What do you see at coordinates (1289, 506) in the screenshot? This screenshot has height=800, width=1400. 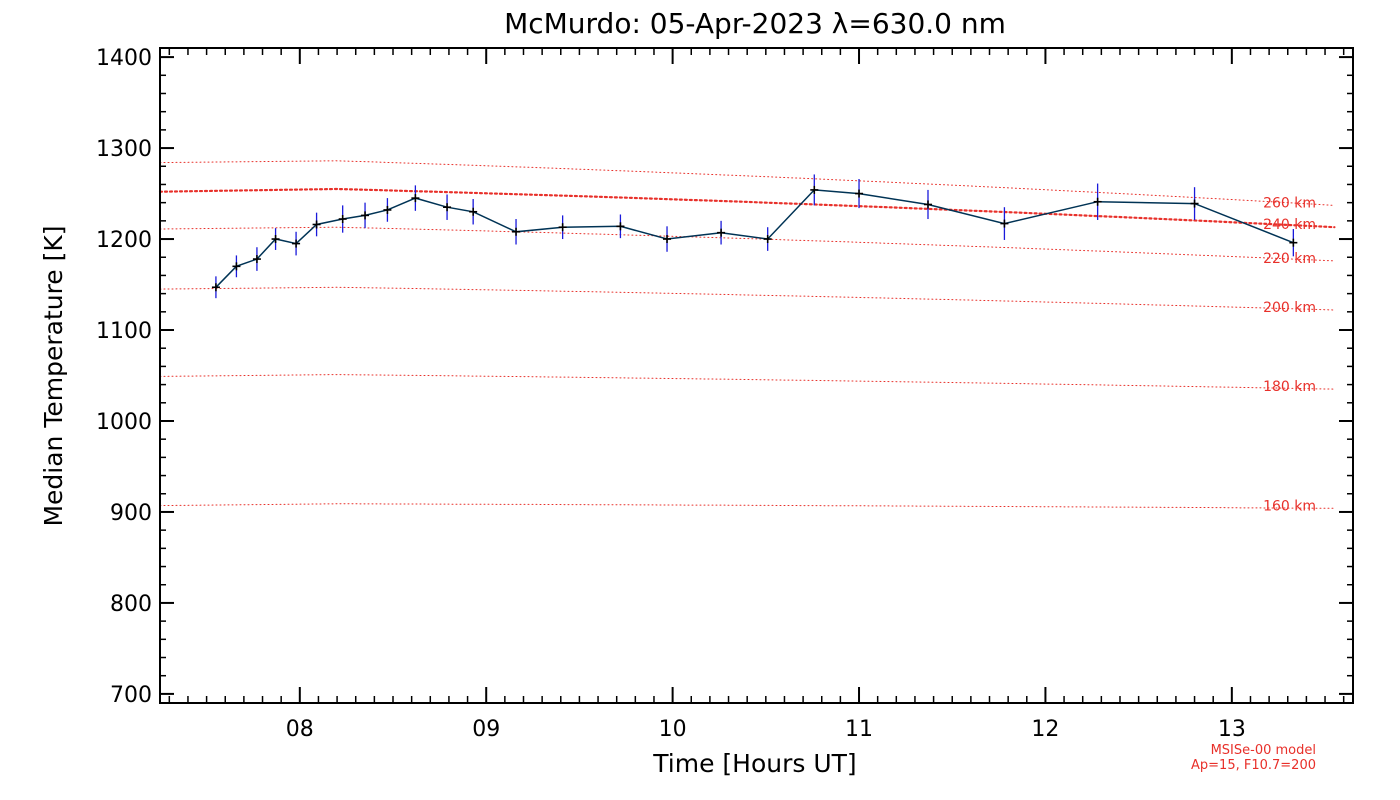 I see `model-curve-label: 160 km` at bounding box center [1289, 506].